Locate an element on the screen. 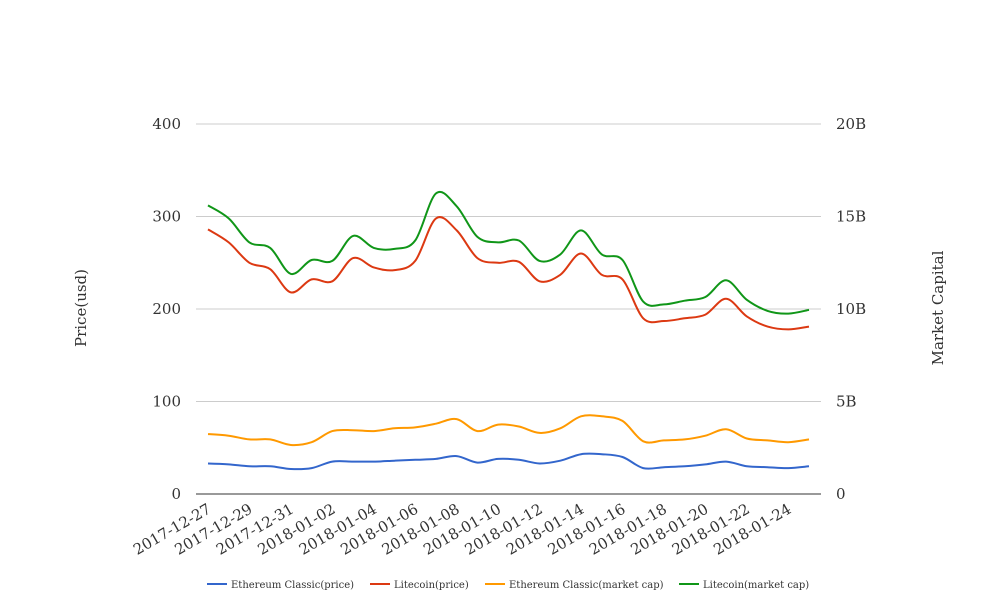  left-axis-title: Price(usd) is located at coordinates (81, 308).